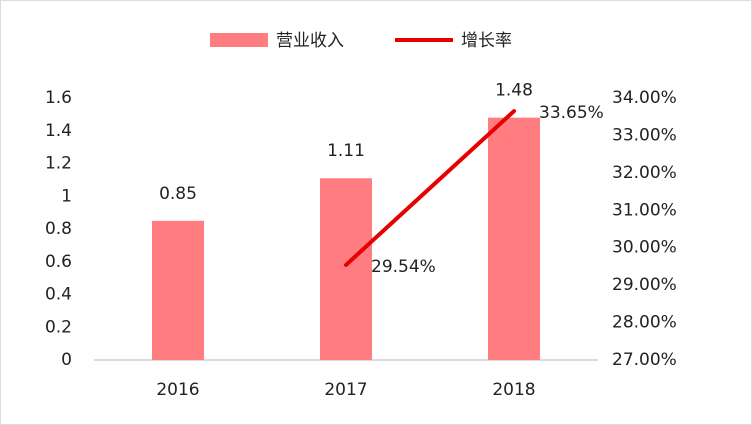 The height and width of the screenshot is (425, 752). Describe the element at coordinates (66, 196) in the screenshot. I see `y-tick-label: 1` at that location.